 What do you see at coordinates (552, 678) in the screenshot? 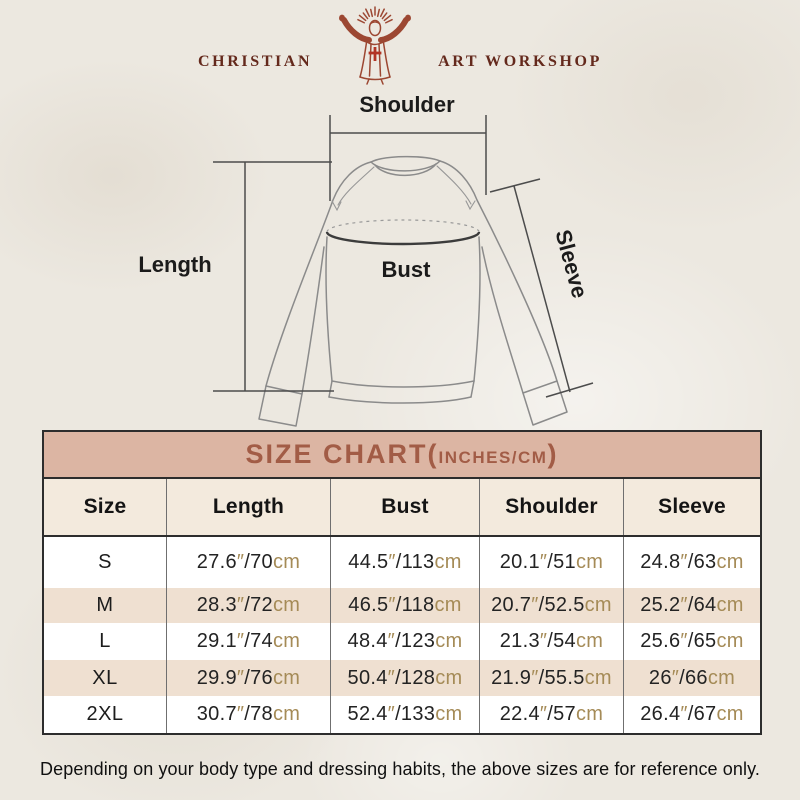
I see `measurement-shoulder: 21.9 ″/55.5 cm` at bounding box center [552, 678].